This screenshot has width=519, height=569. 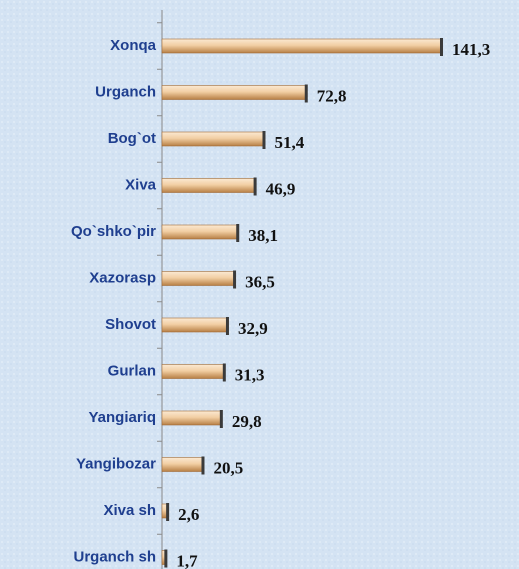 What do you see at coordinates (188, 514) in the screenshot?
I see `value-label: 2,6` at bounding box center [188, 514].